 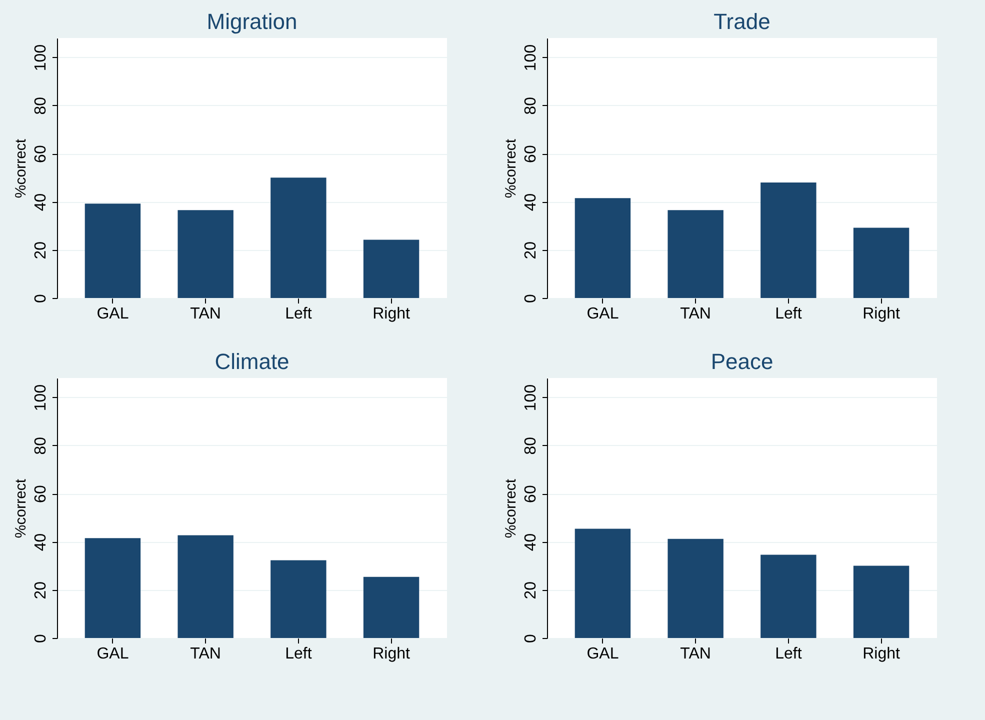 I want to click on chart-title: Peace, so click(x=742, y=361).